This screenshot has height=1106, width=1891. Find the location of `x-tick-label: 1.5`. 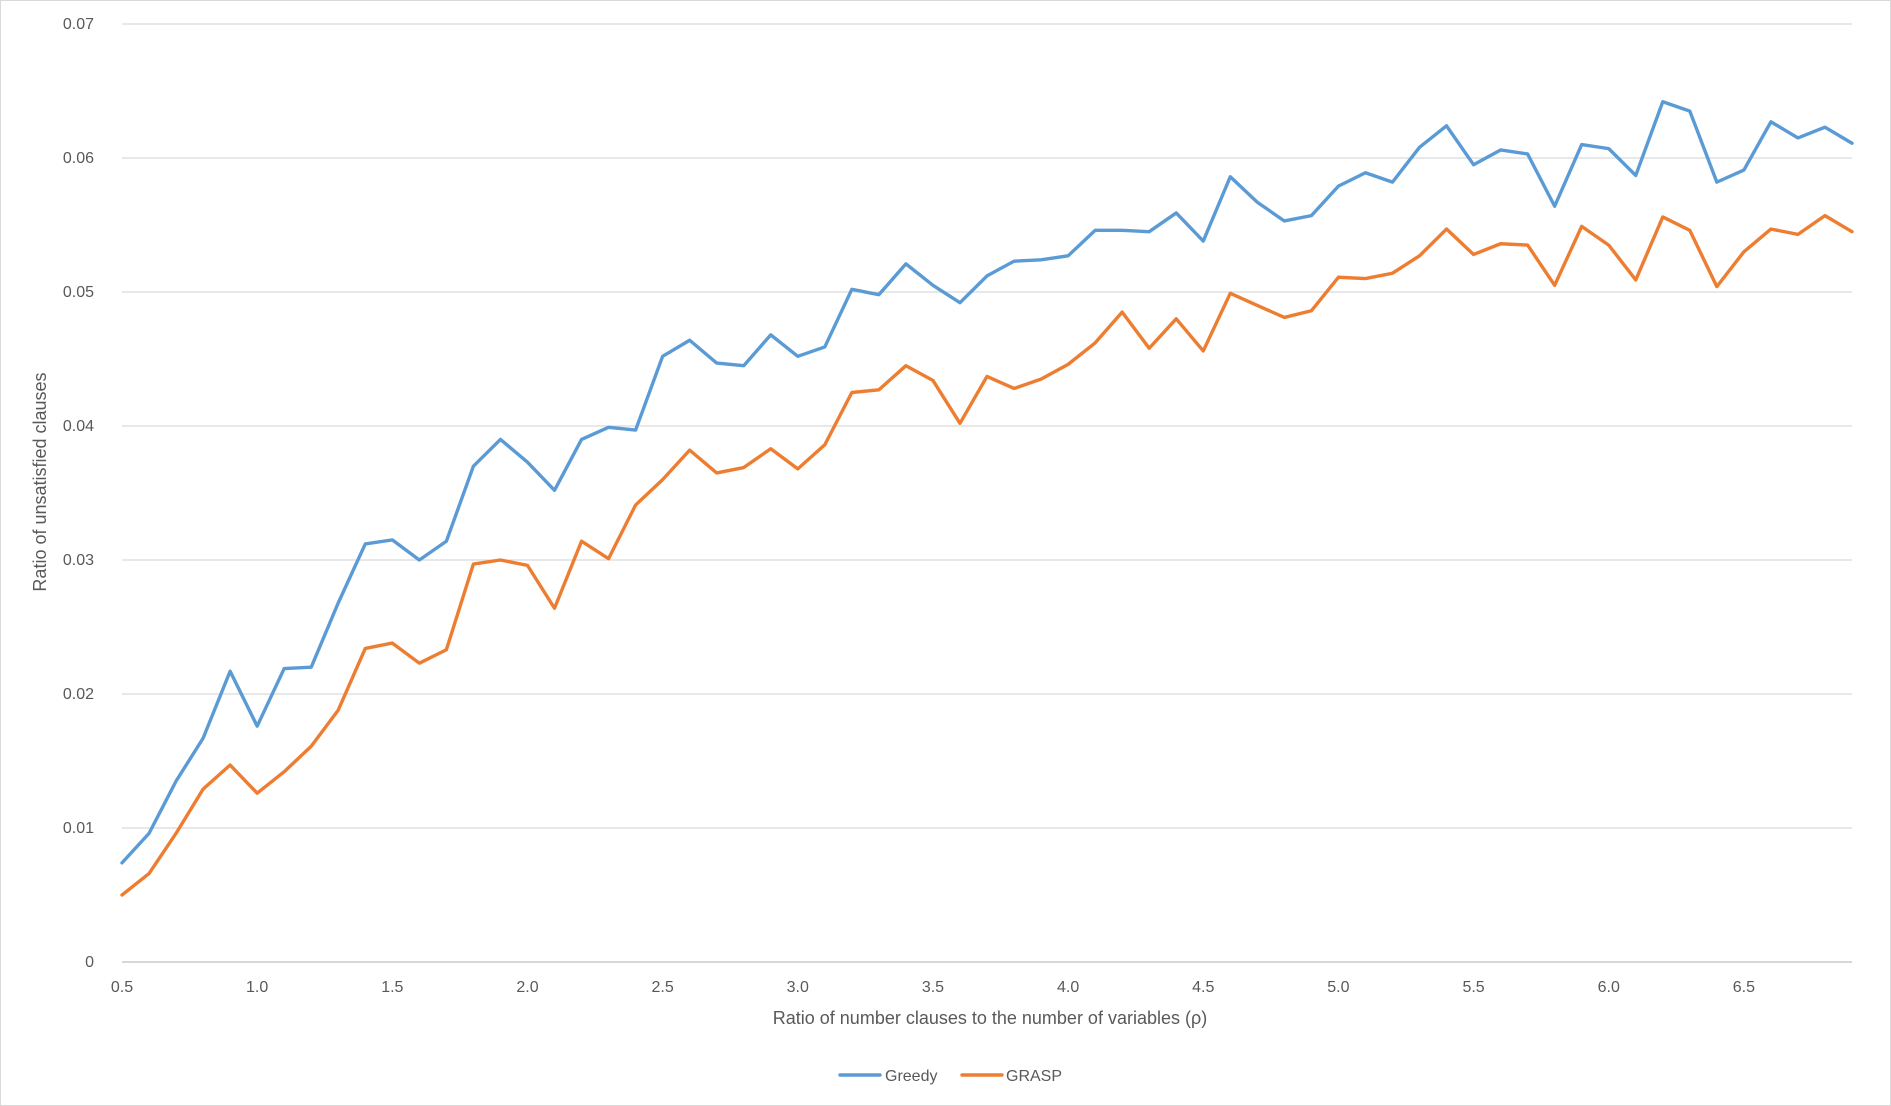

x-tick-label: 1.5 is located at coordinates (392, 987).